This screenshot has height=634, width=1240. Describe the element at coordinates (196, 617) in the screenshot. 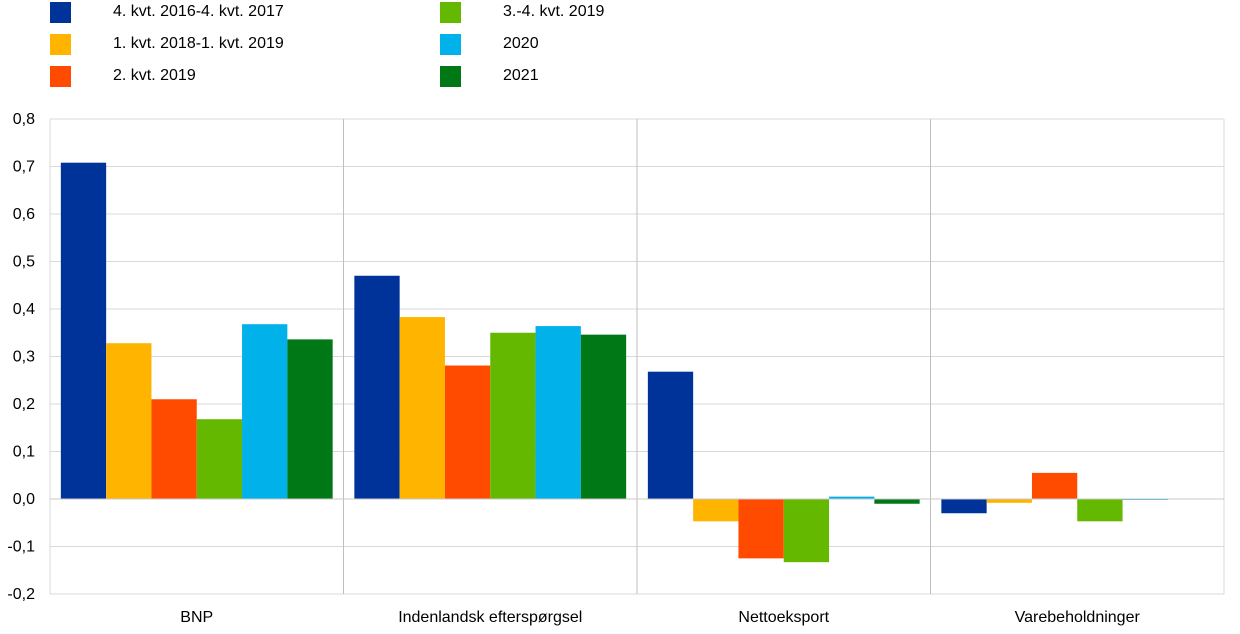

I see `x-category-label: BNP` at that location.